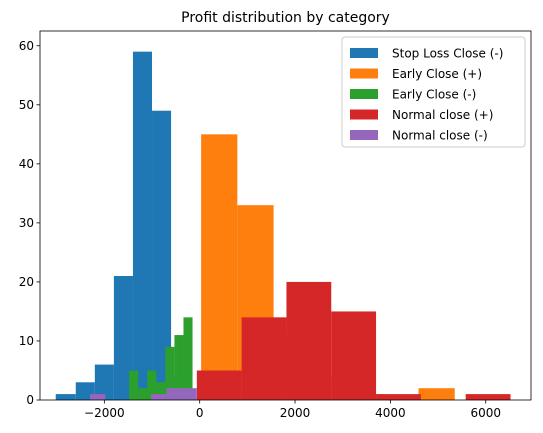  Describe the element at coordinates (26, 282) in the screenshot. I see `y-tick-label: 20` at that location.